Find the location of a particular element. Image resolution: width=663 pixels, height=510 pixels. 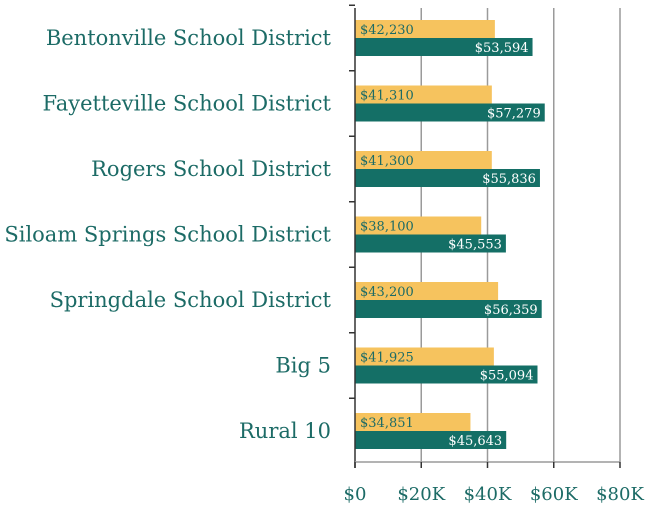

data-label-s1-4: $56,359 is located at coordinates (511, 310).